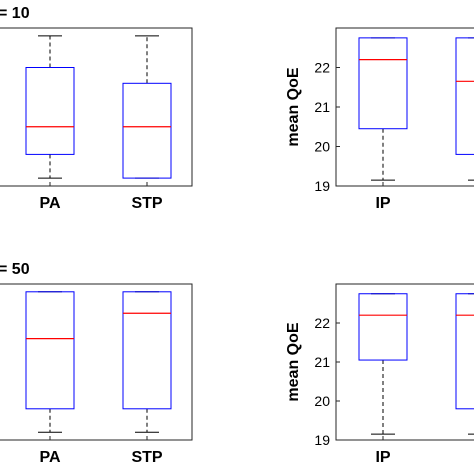 This screenshot has width=474, height=474. What do you see at coordinates (15, 13) in the screenshot?
I see `panel-title: = 10` at bounding box center [15, 13].